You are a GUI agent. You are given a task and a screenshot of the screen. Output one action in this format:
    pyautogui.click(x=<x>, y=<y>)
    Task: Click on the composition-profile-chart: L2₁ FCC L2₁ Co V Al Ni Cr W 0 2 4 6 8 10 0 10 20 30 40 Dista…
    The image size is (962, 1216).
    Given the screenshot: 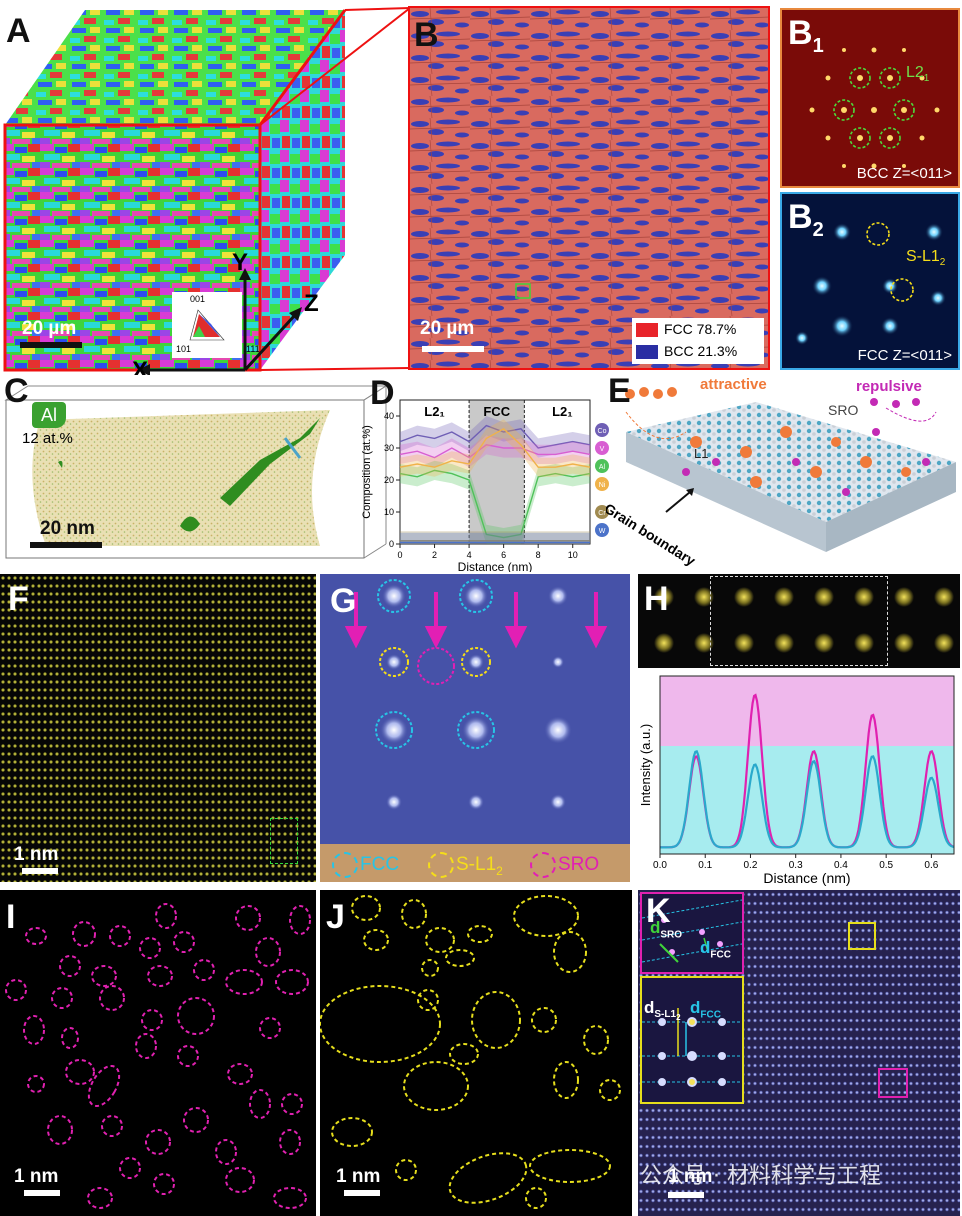 What is the action you would take?
    pyautogui.click(x=485, y=485)
    